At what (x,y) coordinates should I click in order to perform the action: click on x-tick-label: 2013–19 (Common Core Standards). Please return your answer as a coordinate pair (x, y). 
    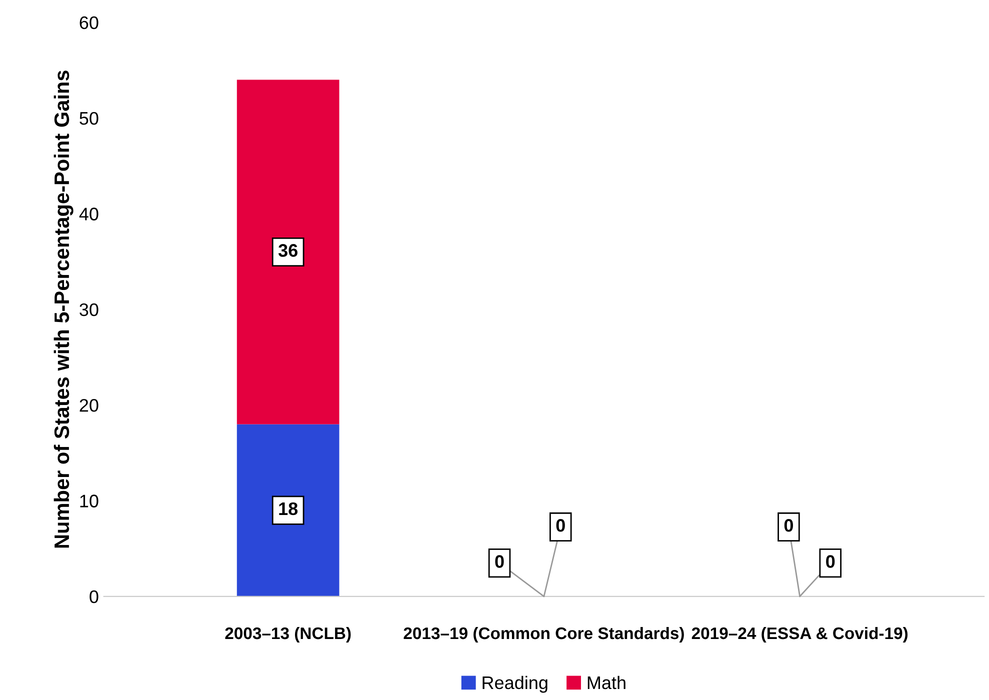
    Looking at the image, I should click on (544, 634).